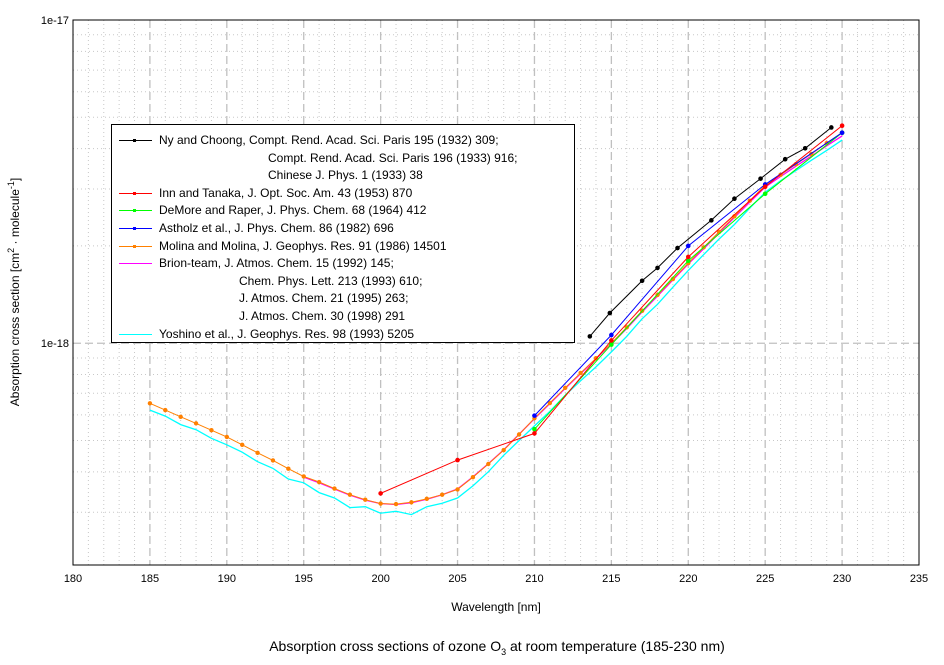 The image size is (944, 665). I want to click on x-tick-label: 235, so click(919, 579).